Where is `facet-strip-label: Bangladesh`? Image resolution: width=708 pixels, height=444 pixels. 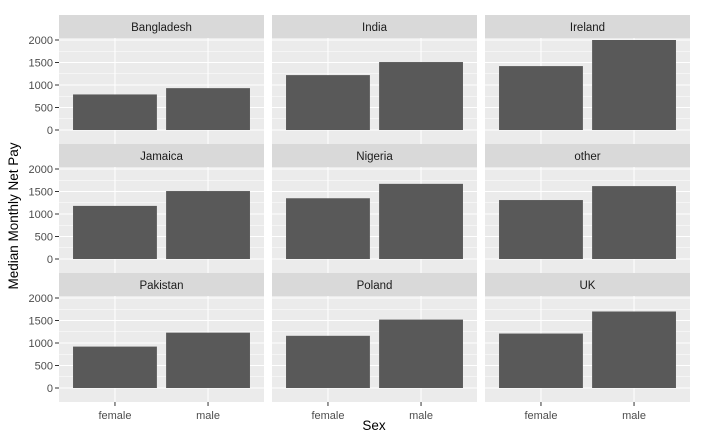
facet-strip-label: Bangladesh is located at coordinates (161, 28).